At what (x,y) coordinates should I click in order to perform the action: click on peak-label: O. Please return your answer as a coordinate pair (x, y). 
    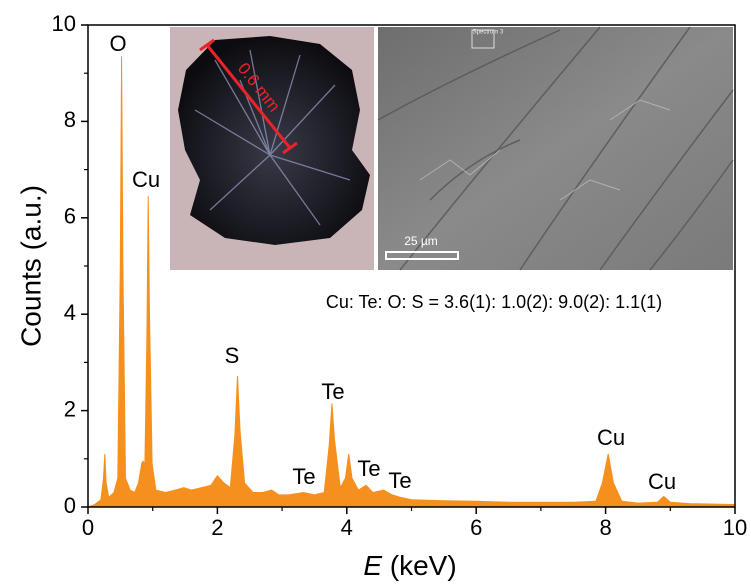
    Looking at the image, I should click on (117, 43).